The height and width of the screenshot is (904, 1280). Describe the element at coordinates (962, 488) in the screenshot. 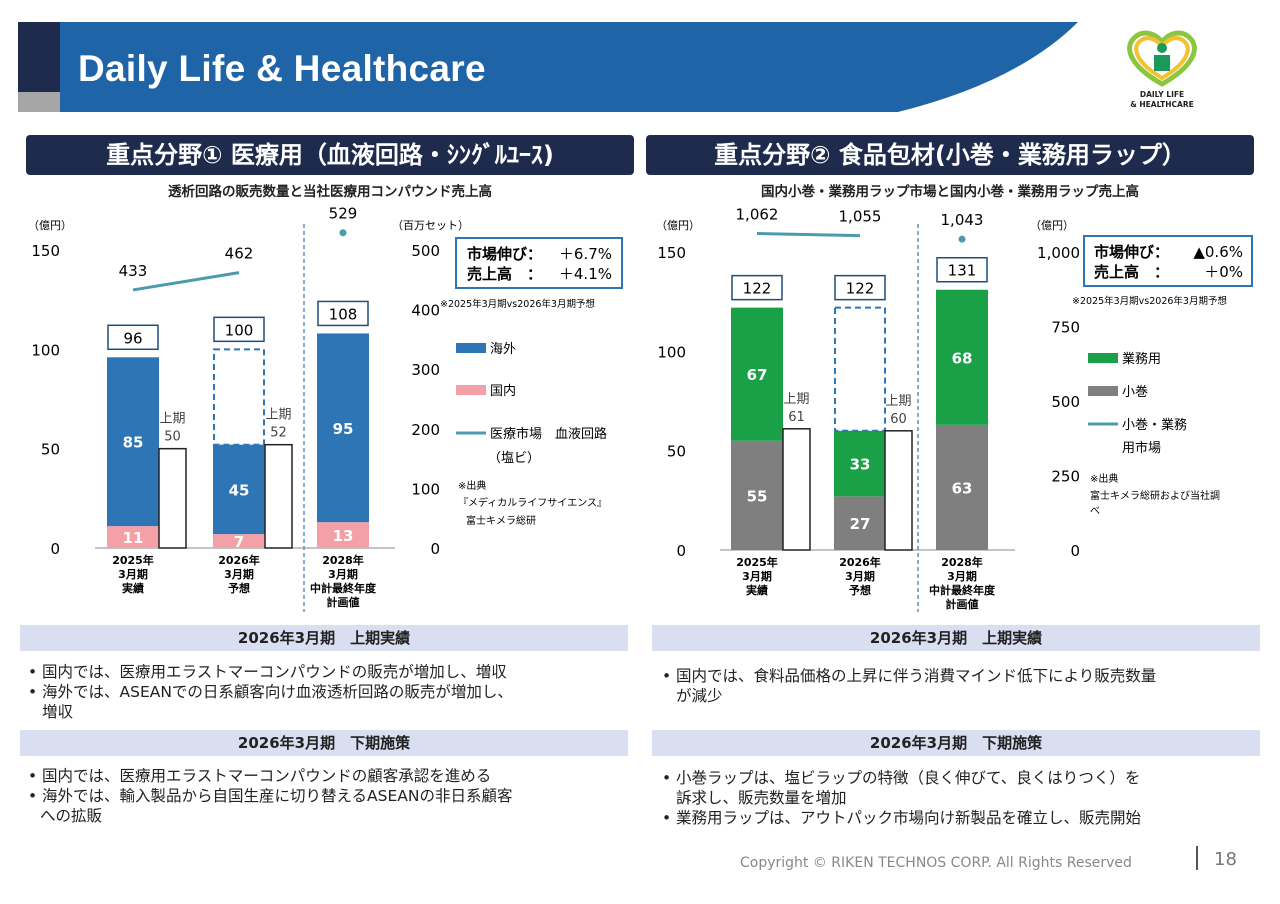

I see `data-label: 63` at that location.